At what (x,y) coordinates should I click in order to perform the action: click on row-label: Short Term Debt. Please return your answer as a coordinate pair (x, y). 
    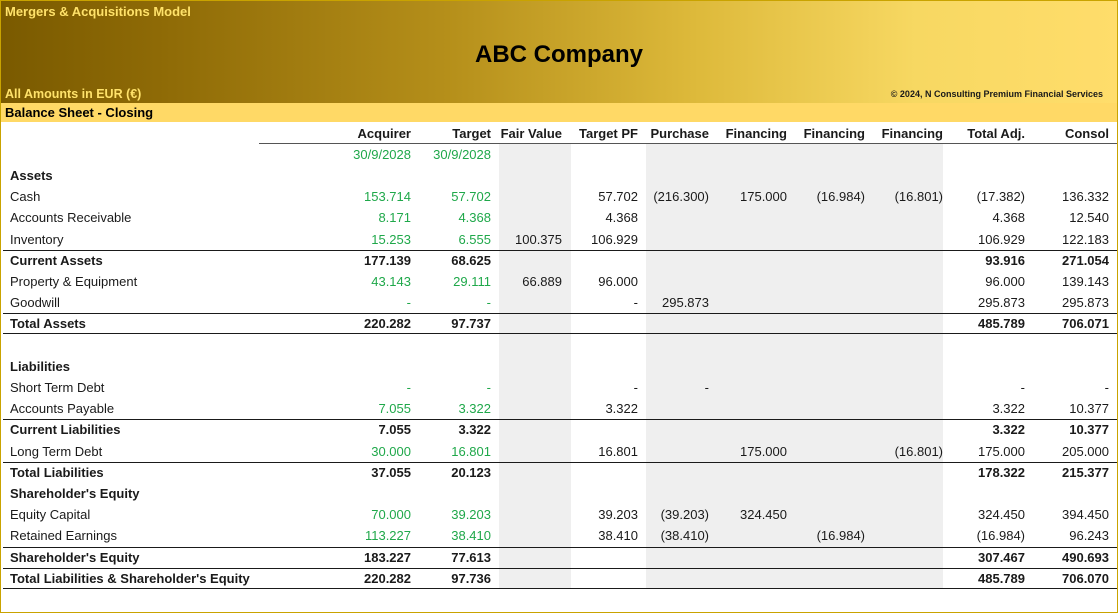
    Looking at the image, I should click on (57, 387).